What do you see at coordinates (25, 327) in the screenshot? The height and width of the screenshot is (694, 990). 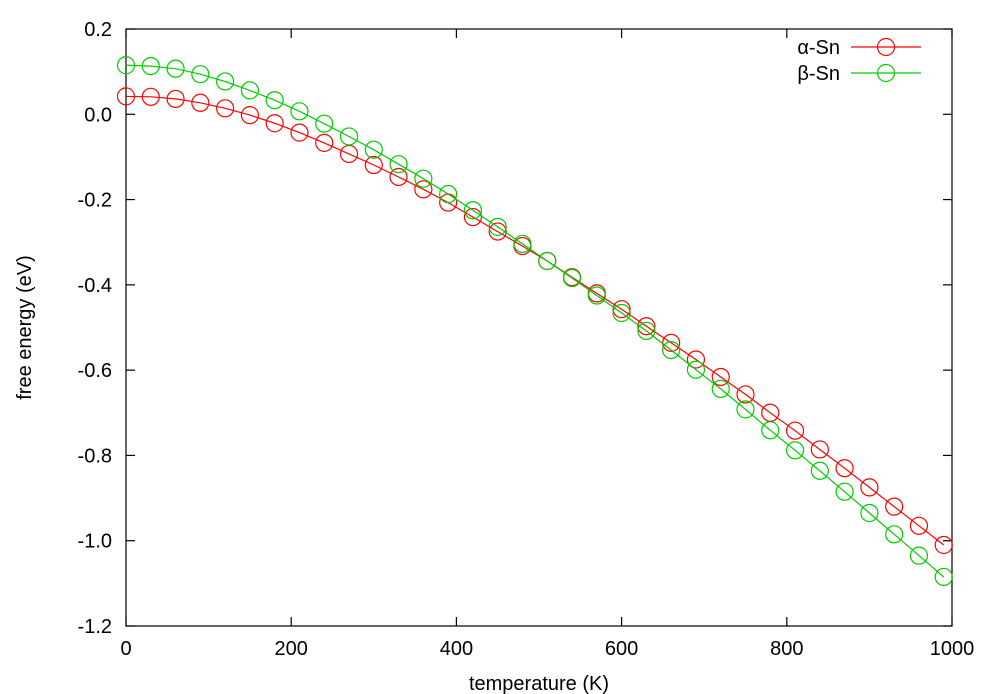 I see `y-axis-label: free energy (eV)` at bounding box center [25, 327].